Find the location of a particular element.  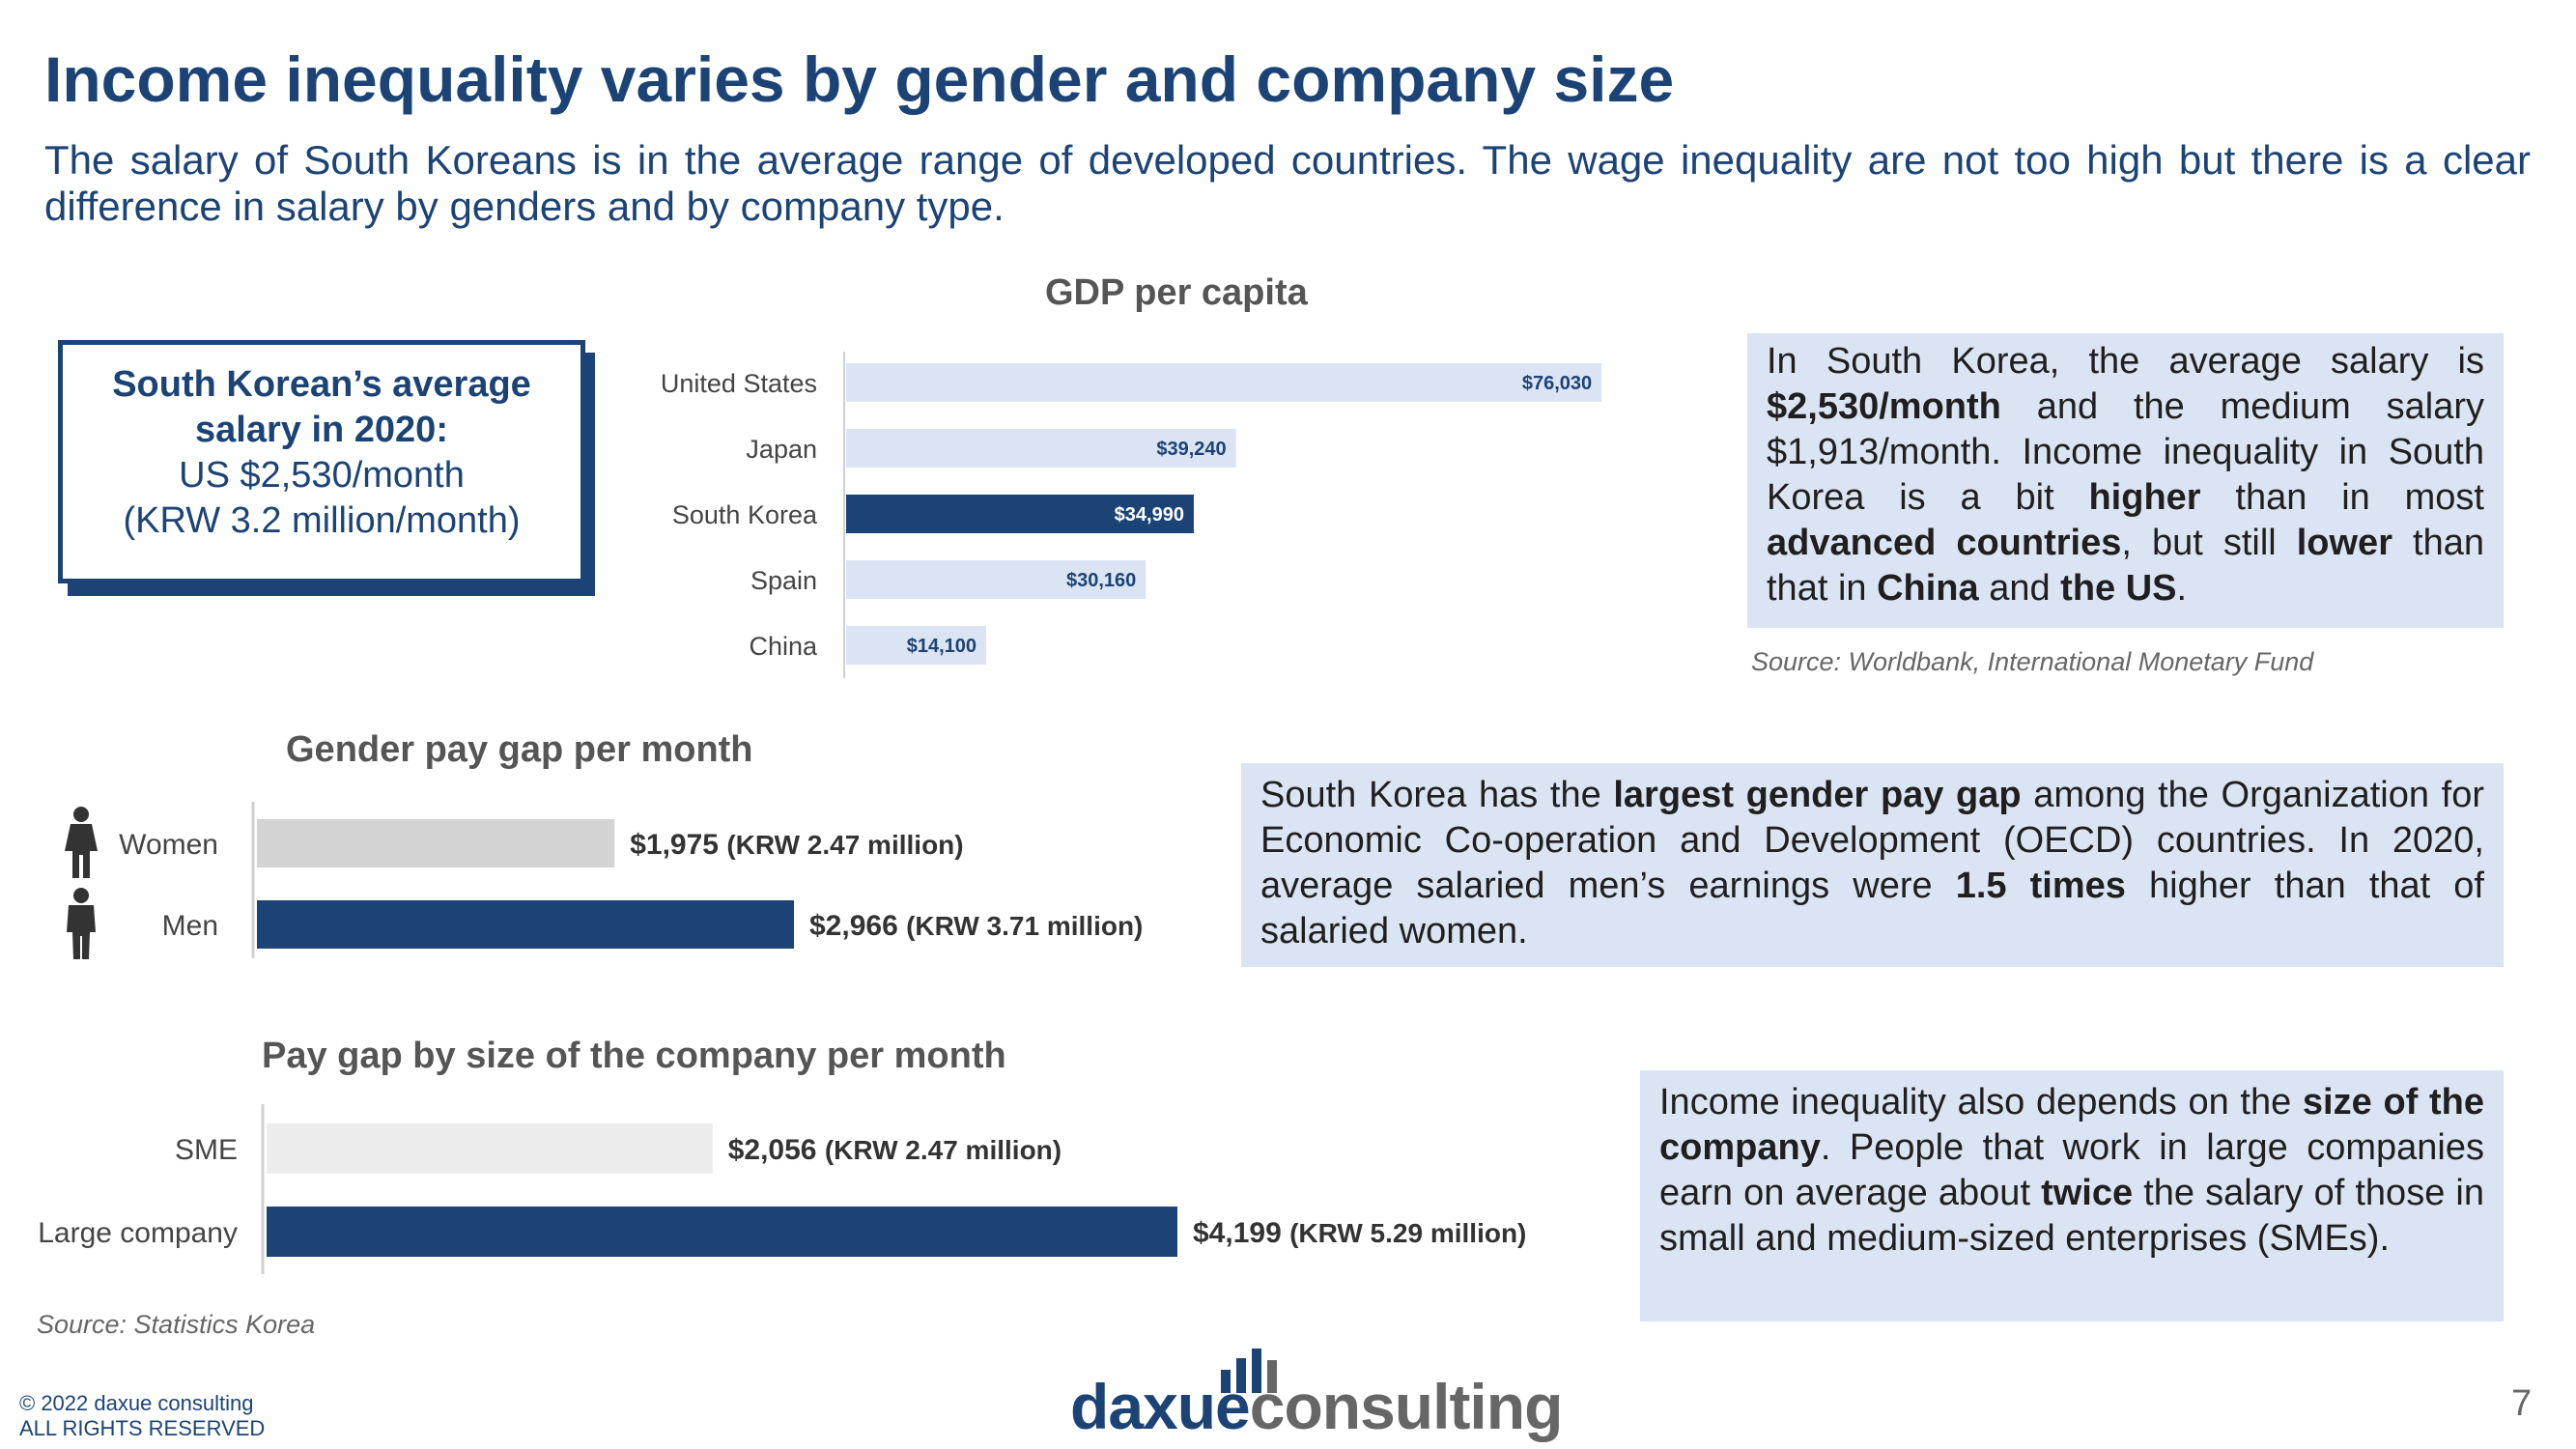

gdp-category-japan: Japan is located at coordinates (781, 449).